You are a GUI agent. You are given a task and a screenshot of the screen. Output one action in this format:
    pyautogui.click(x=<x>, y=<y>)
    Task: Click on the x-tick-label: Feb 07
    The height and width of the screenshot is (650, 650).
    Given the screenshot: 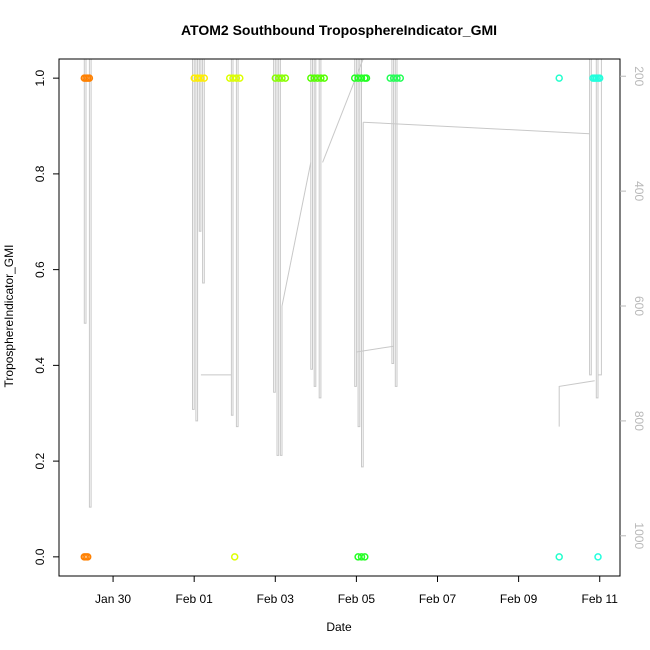 What is the action you would take?
    pyautogui.click(x=438, y=599)
    